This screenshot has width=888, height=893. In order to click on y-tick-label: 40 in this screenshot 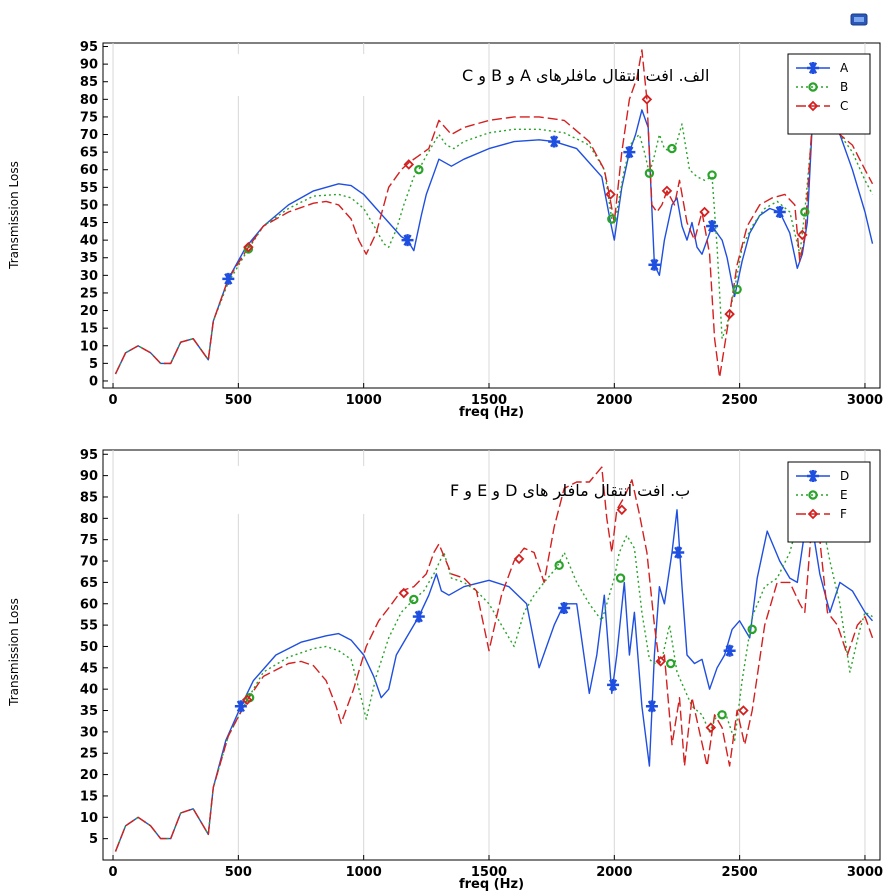, I will do `click(89, 241)`.